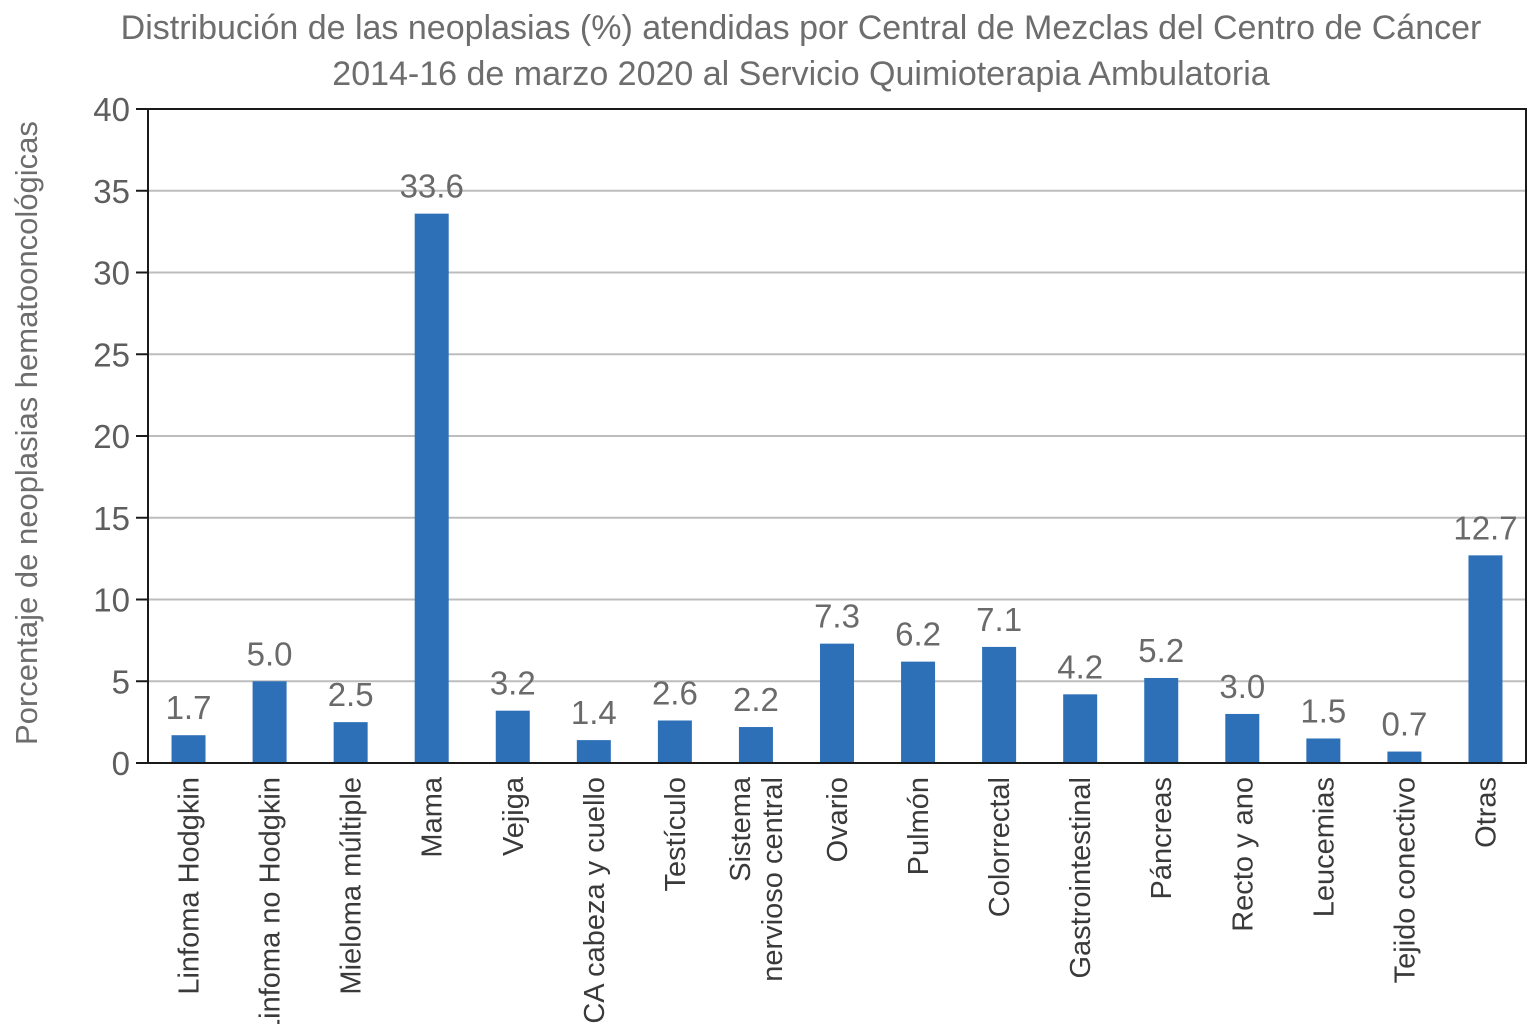  I want to click on category-label: Recto y ano, so click(1243, 854).